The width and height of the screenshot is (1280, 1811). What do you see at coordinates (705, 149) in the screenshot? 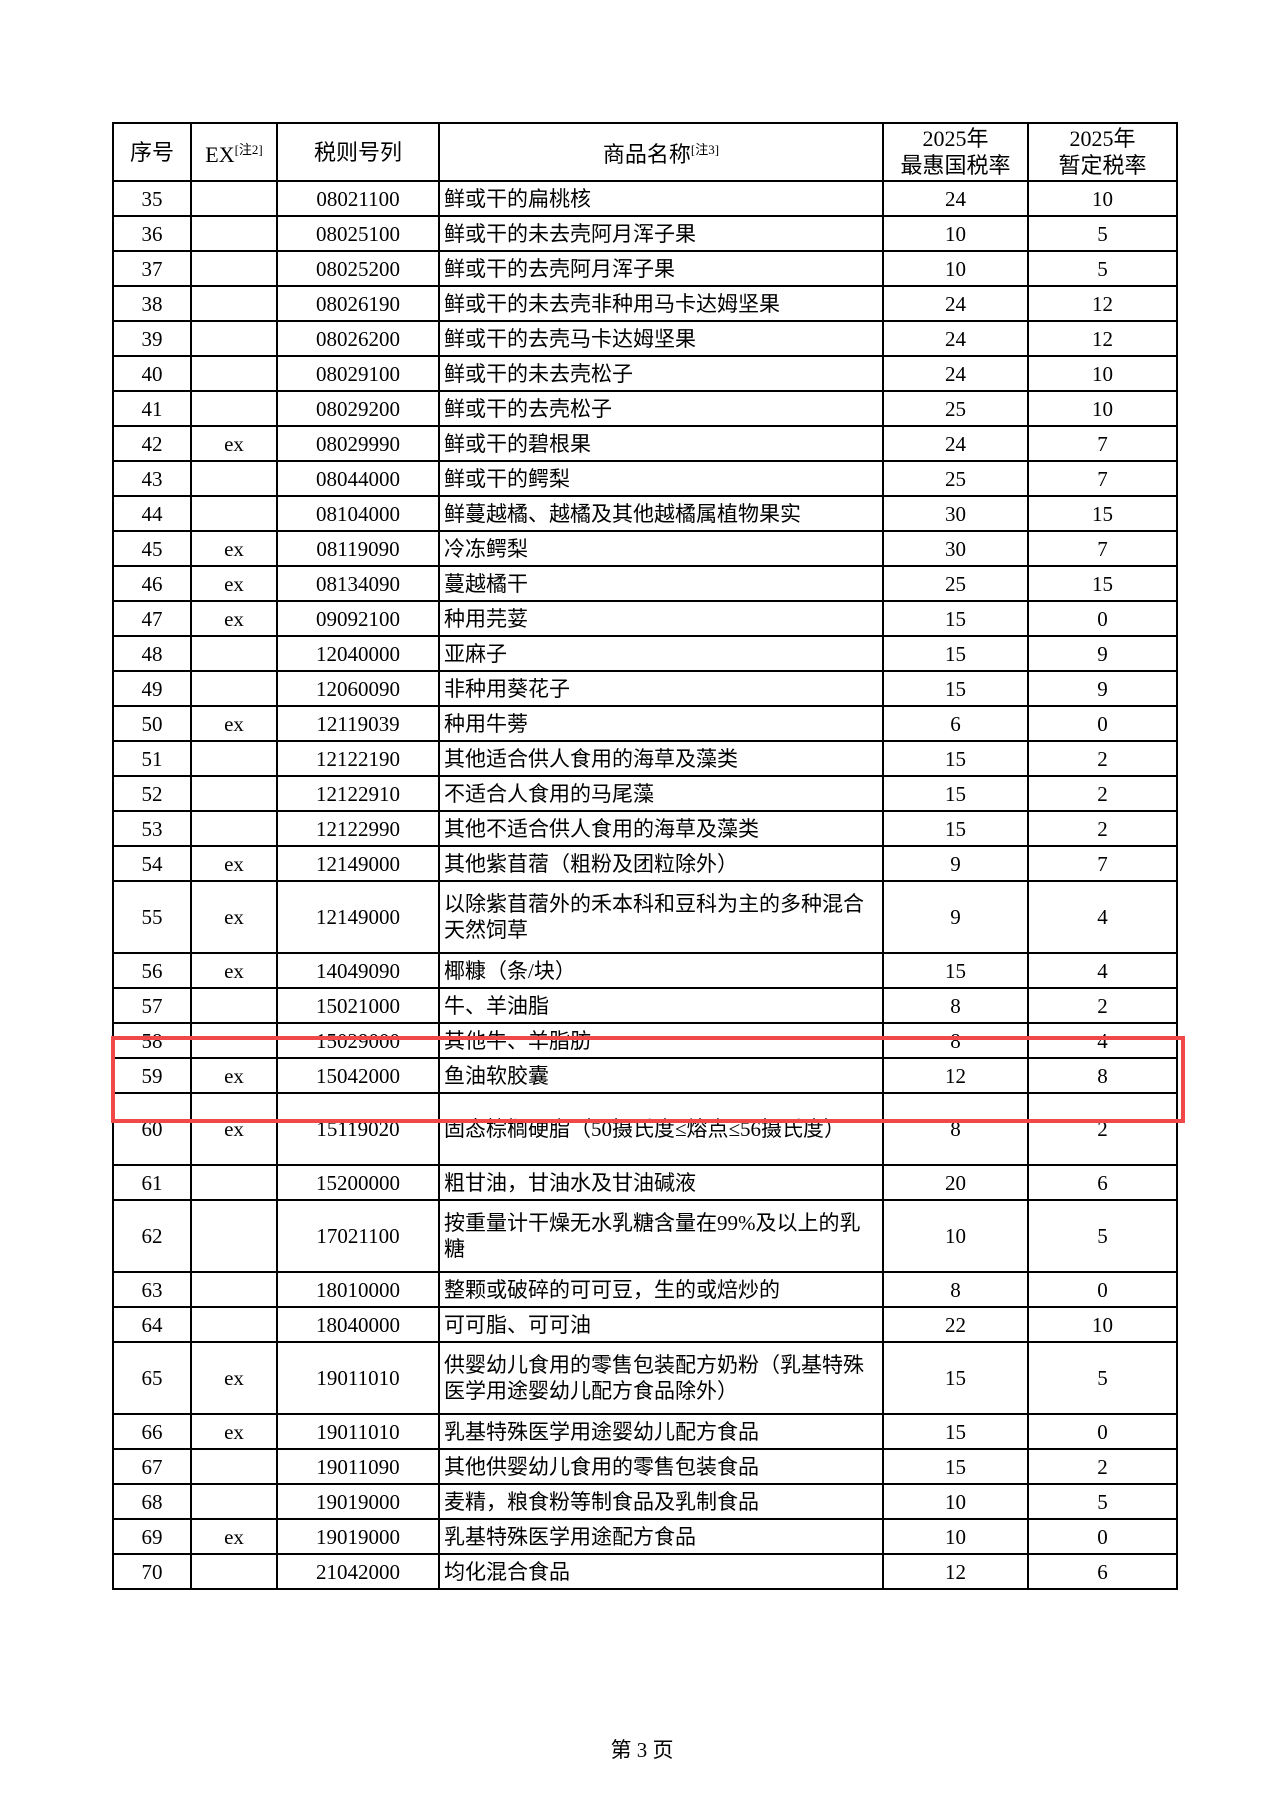
I see `note-3: [注3]` at bounding box center [705, 149].